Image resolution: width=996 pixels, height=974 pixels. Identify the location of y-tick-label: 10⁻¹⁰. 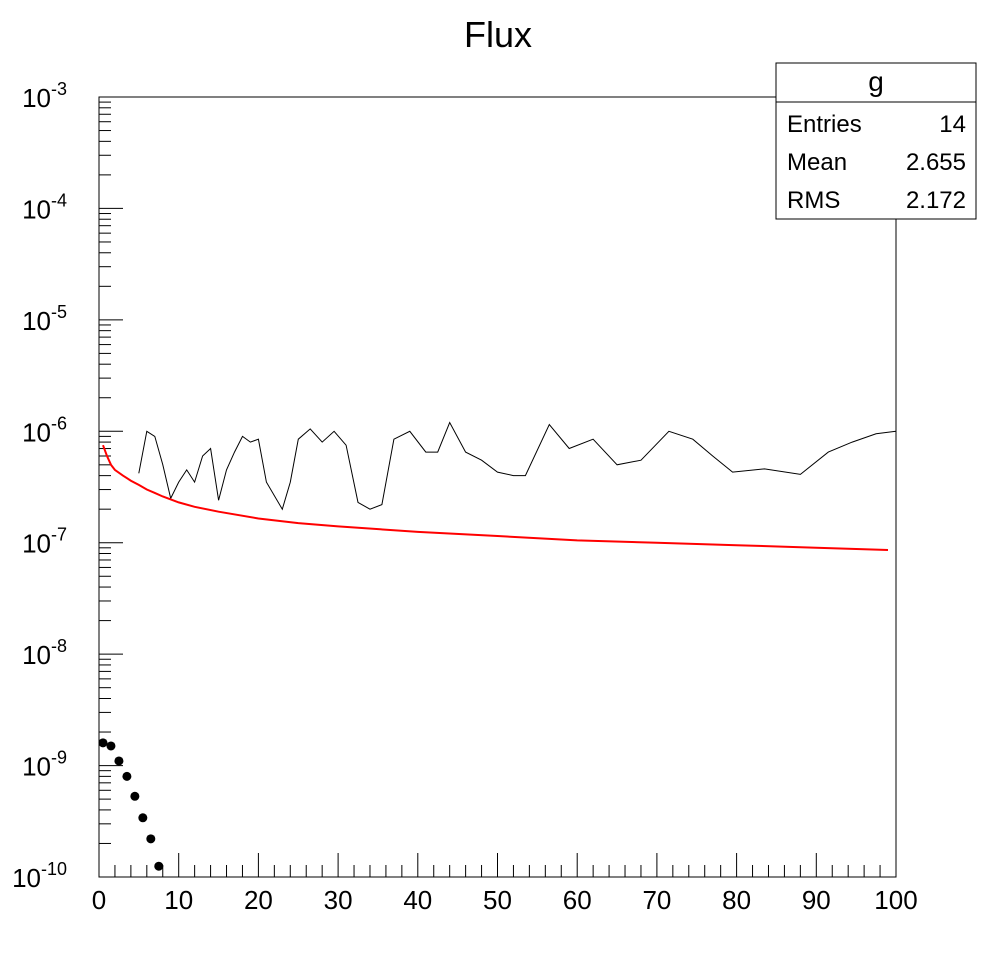
(39, 876).